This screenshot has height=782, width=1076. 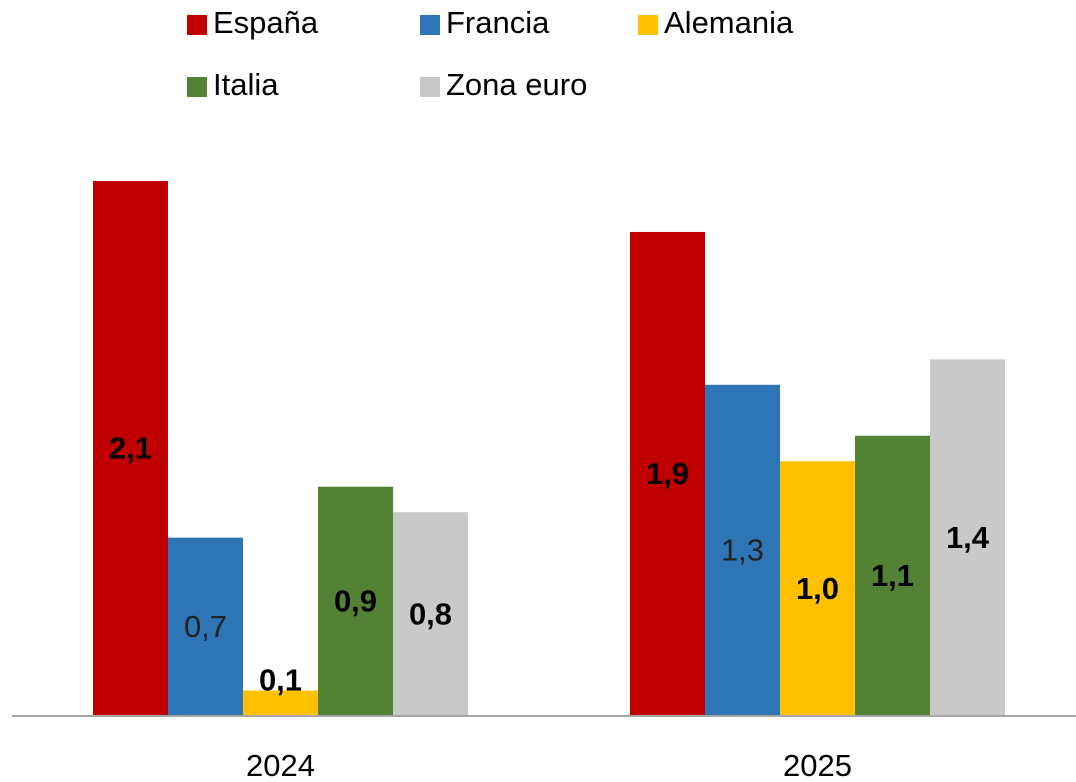 What do you see at coordinates (266, 22) in the screenshot?
I see `legend-label: España` at bounding box center [266, 22].